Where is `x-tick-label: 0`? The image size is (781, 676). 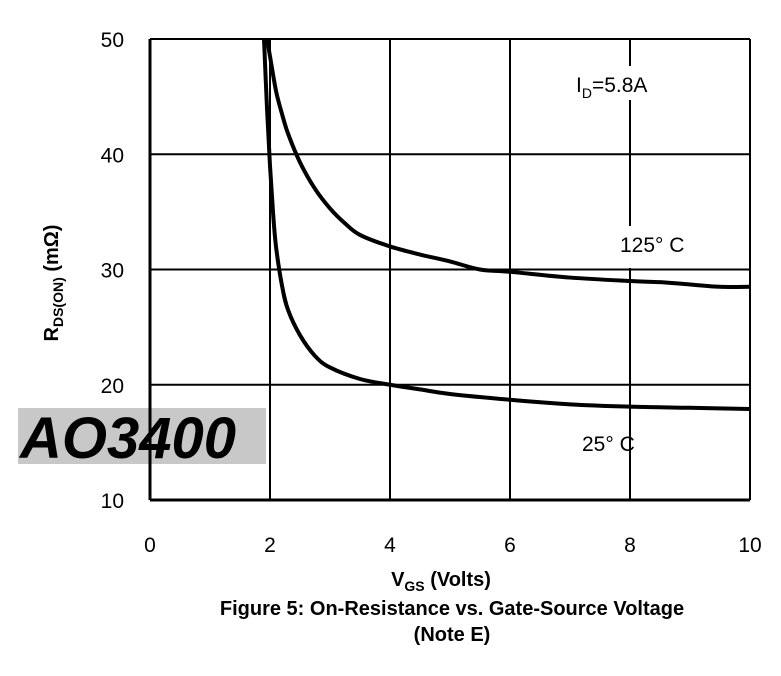 x-tick-label: 0 is located at coordinates (150, 545).